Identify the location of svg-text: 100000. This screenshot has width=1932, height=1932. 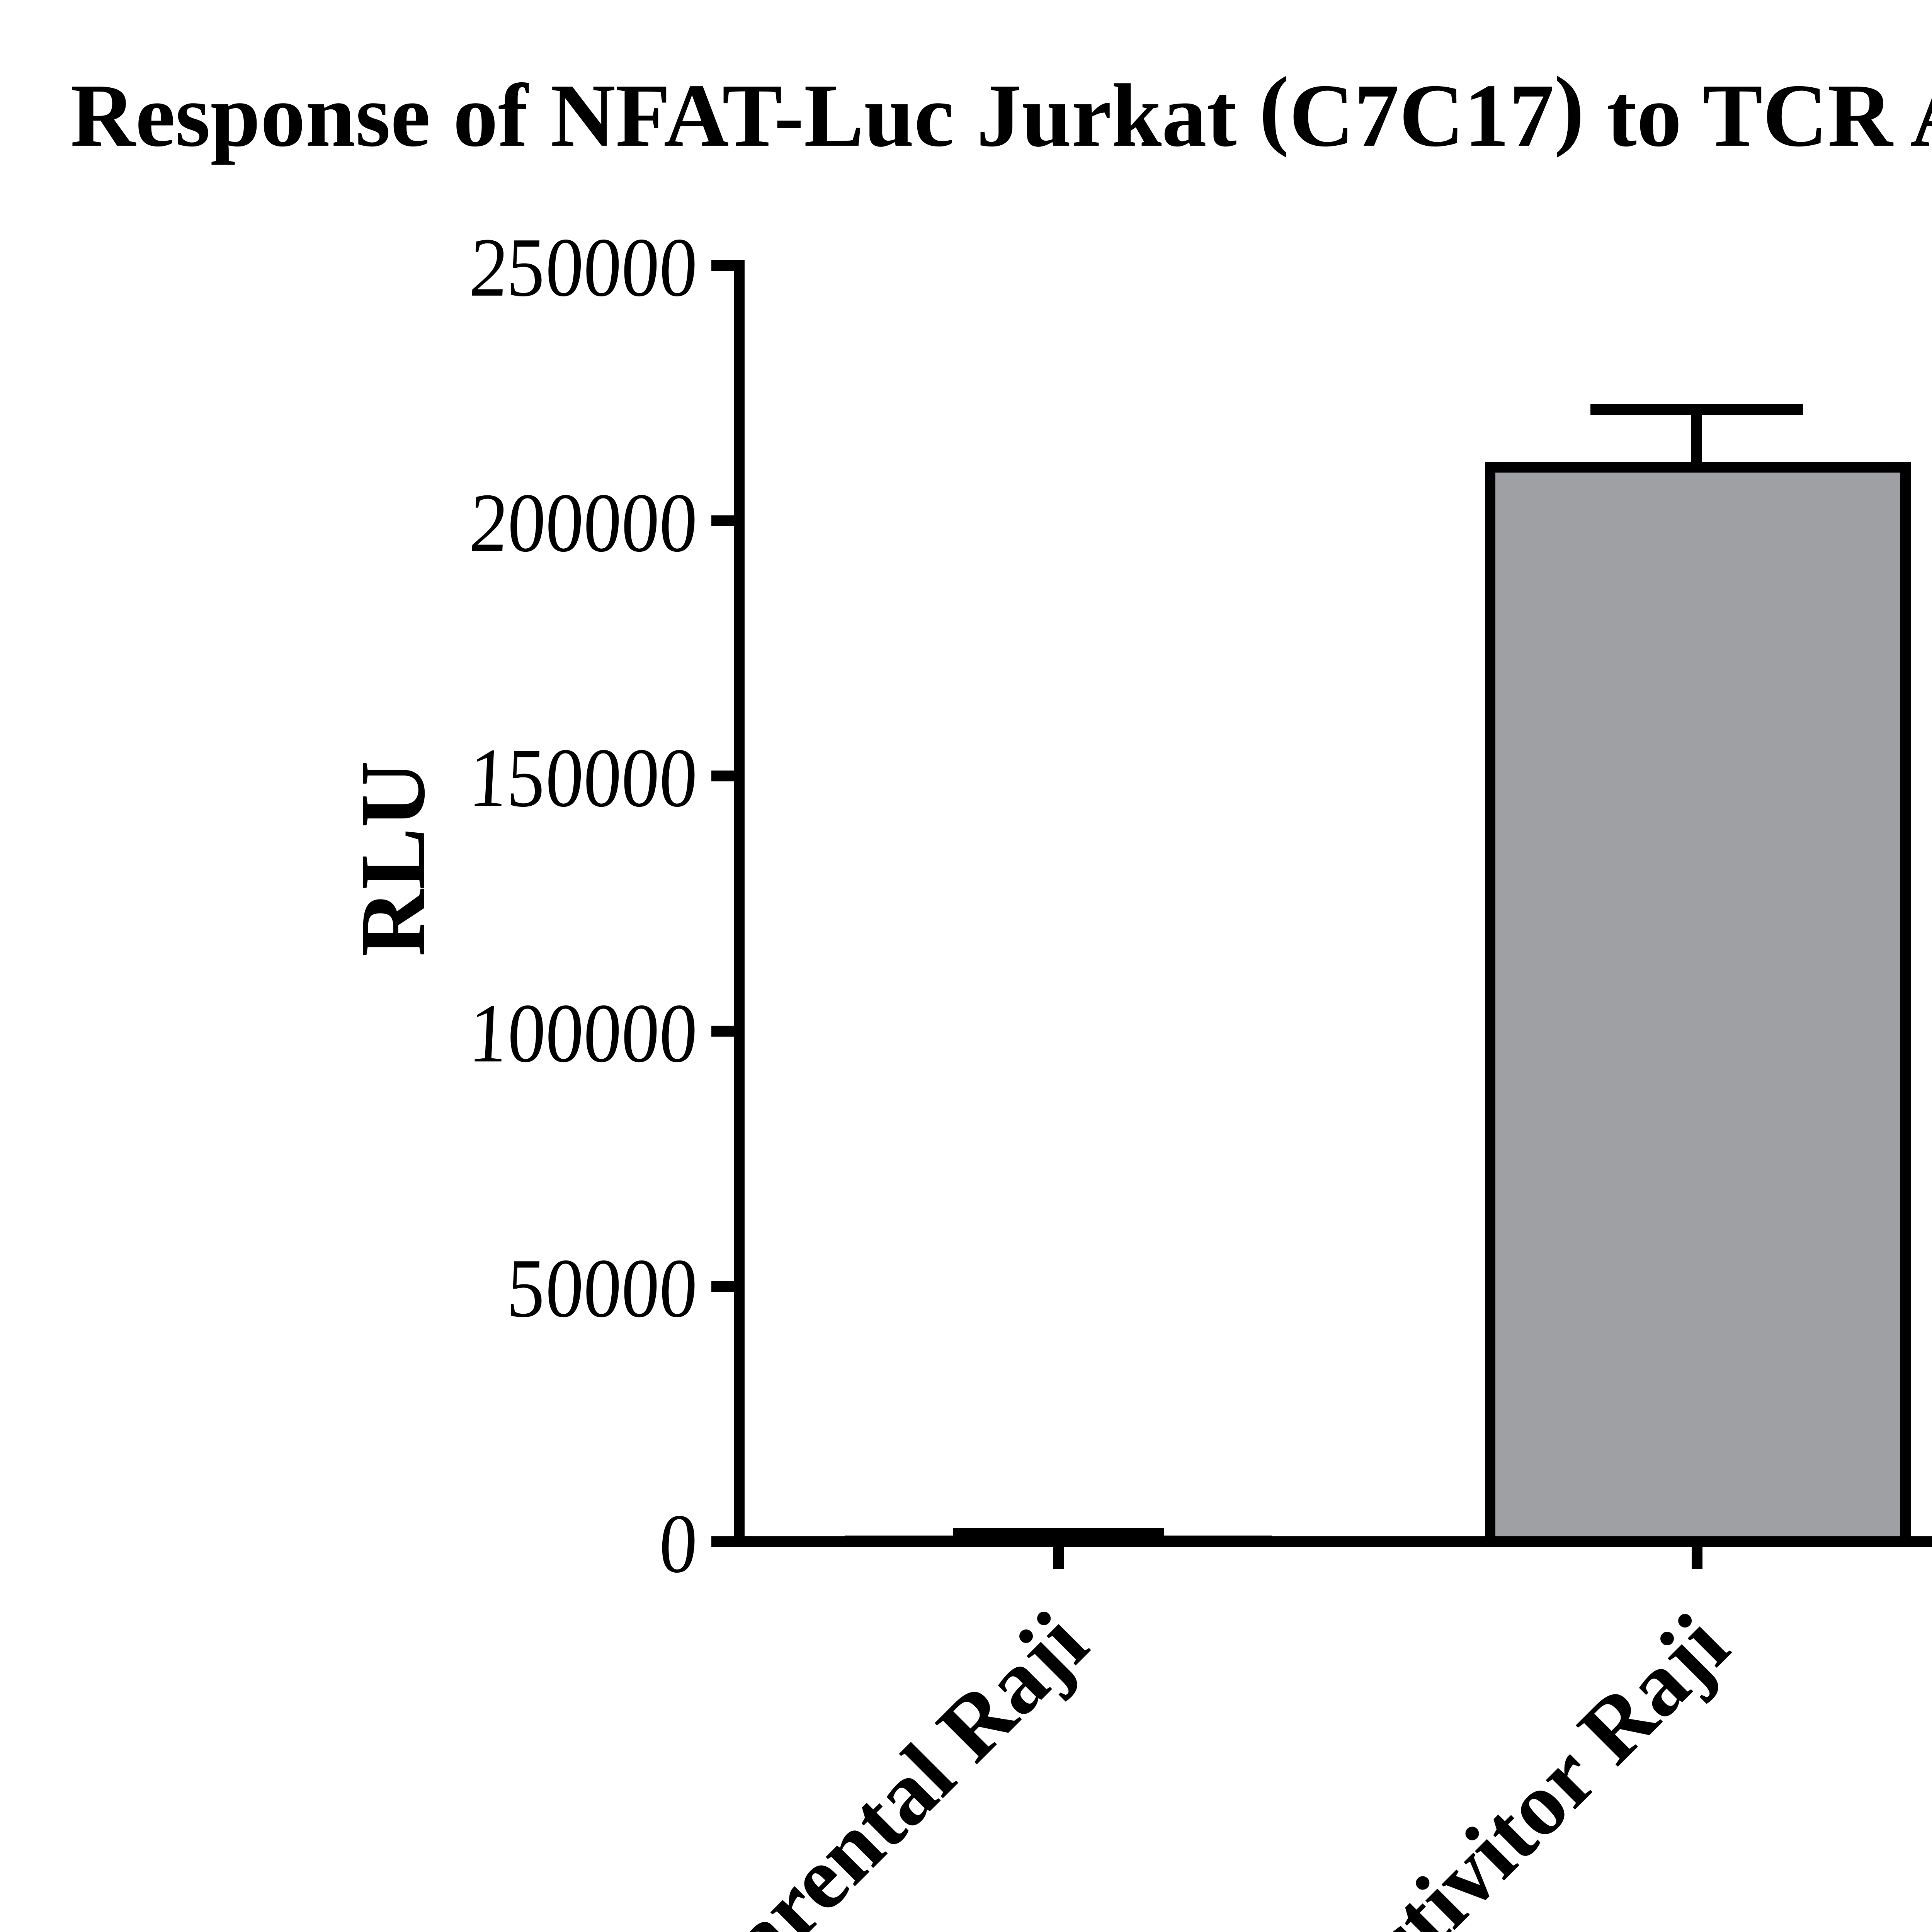
(582, 1034).